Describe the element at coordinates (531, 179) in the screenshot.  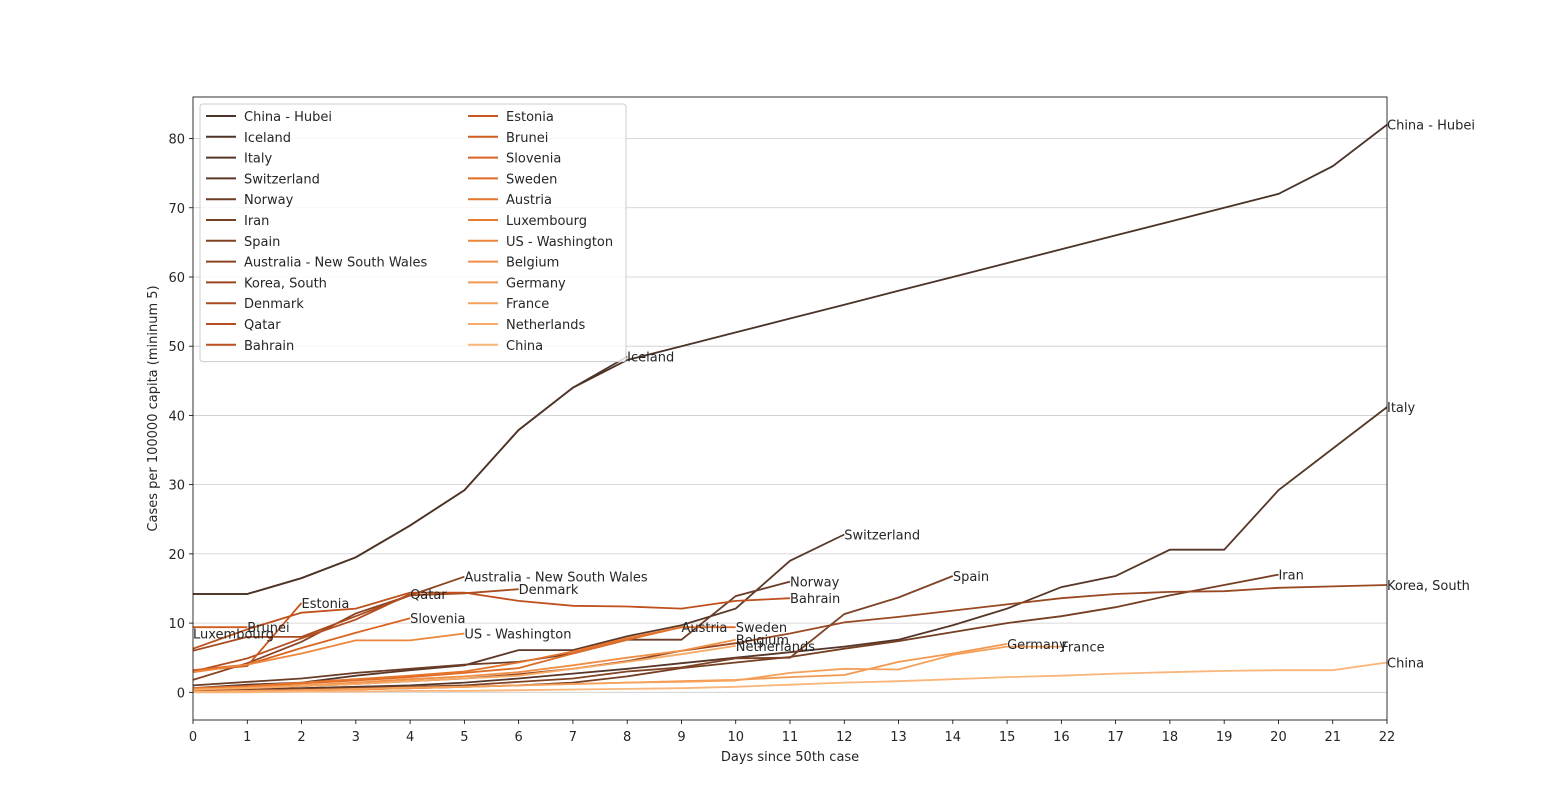
I see `legend-label-sweden: Sweden` at that location.